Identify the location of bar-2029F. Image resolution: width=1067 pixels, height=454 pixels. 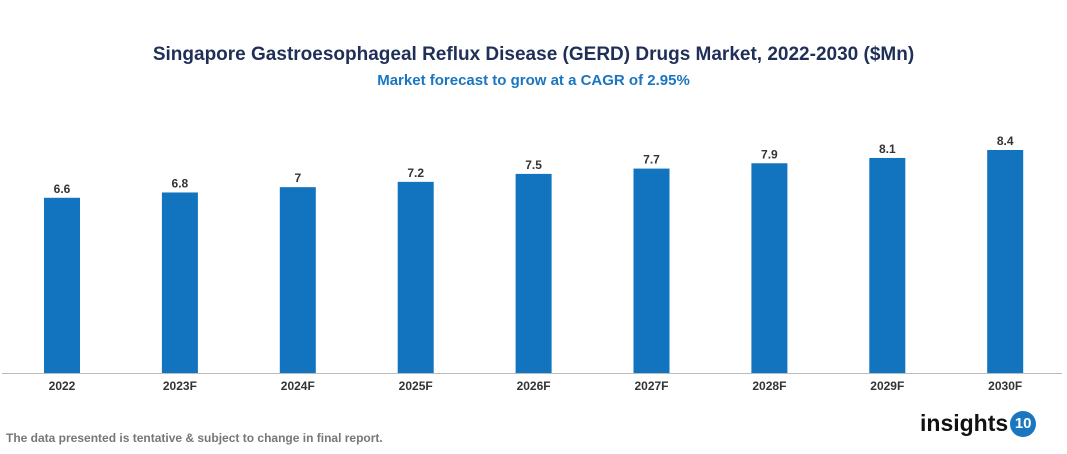
(887, 265).